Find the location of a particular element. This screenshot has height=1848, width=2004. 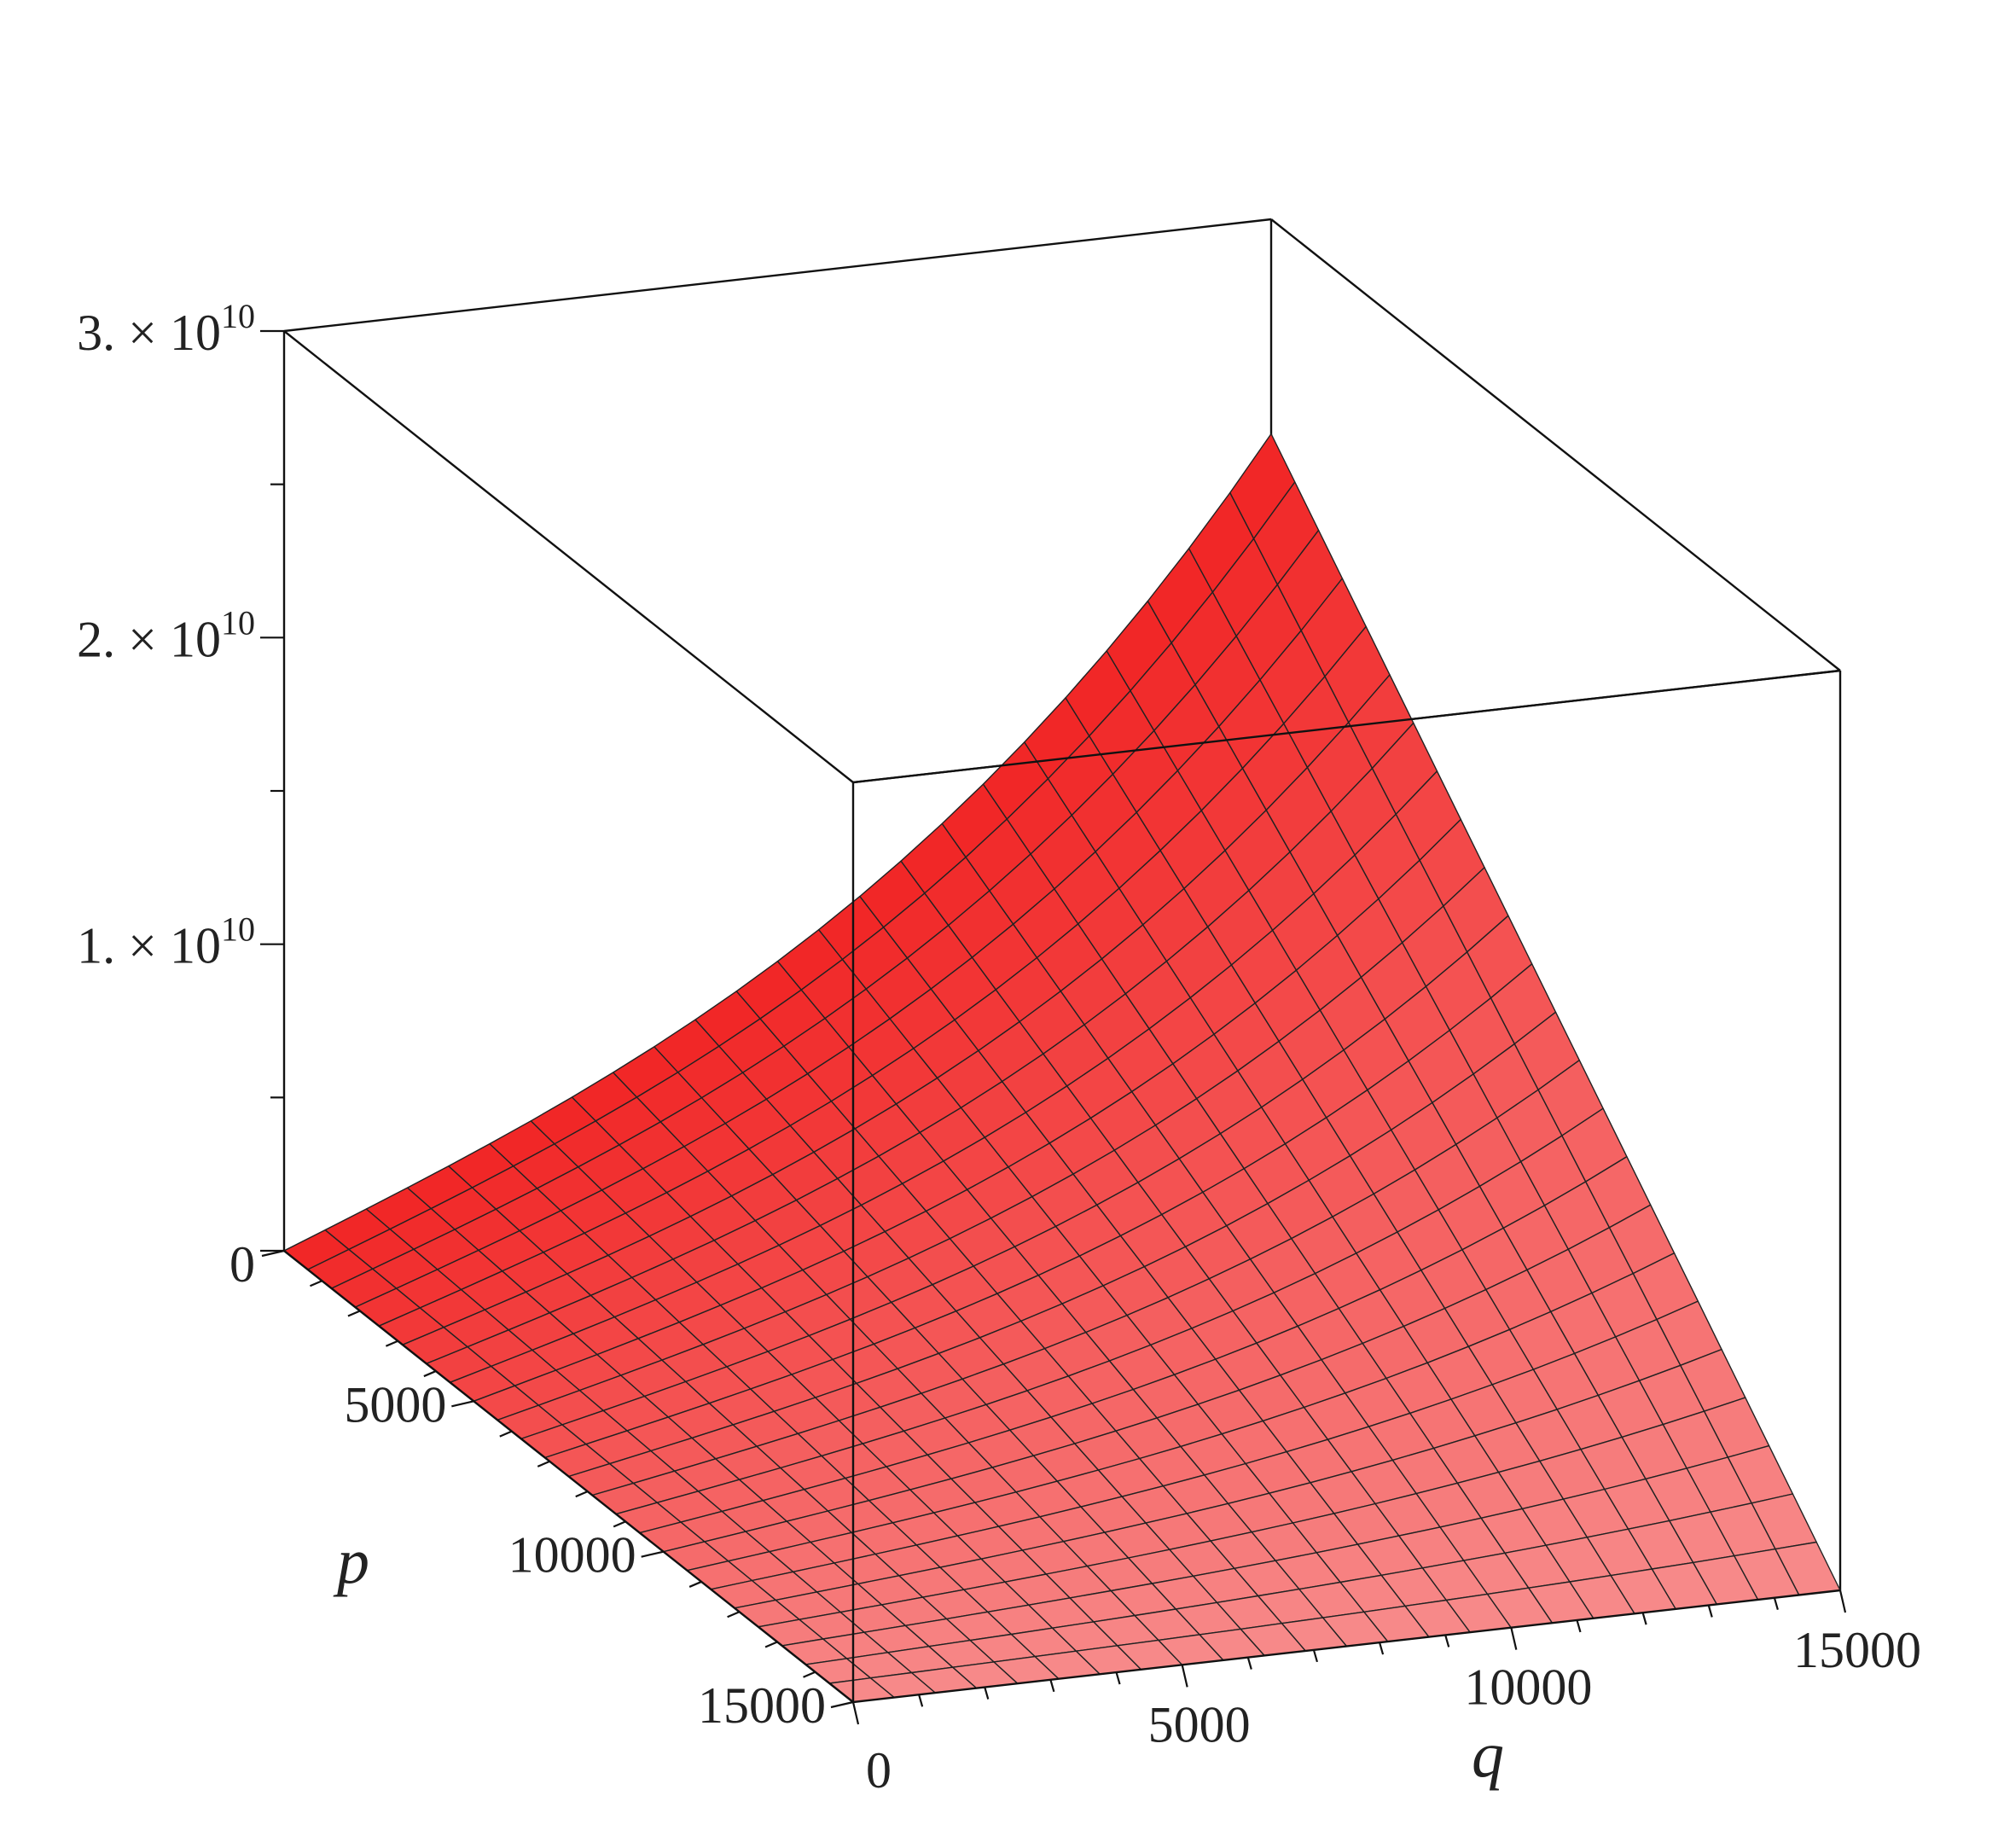

z-tick-label: 3. × 1010 is located at coordinates (166, 329).